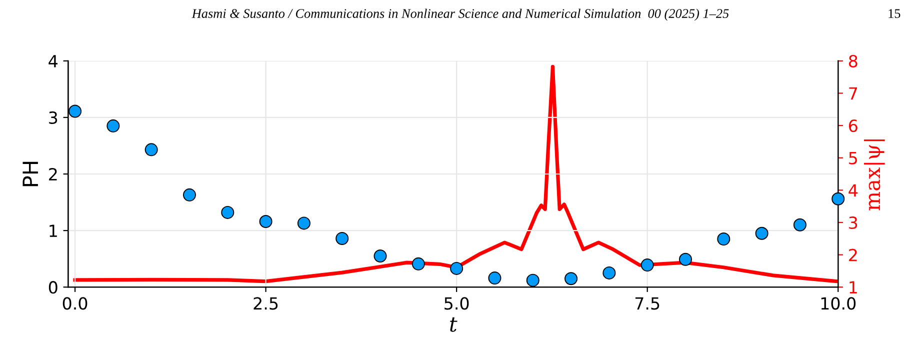  I want to click on x-tick-label: 10.0, so click(838, 303).